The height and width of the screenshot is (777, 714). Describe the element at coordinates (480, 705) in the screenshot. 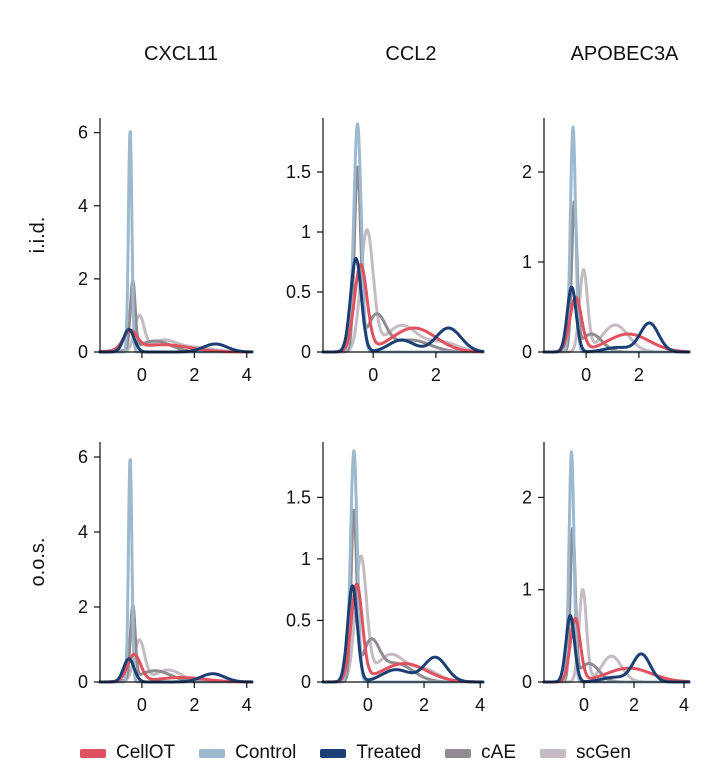

I see `x-tick-label-ccl2-o-o-s-4: 4` at that location.